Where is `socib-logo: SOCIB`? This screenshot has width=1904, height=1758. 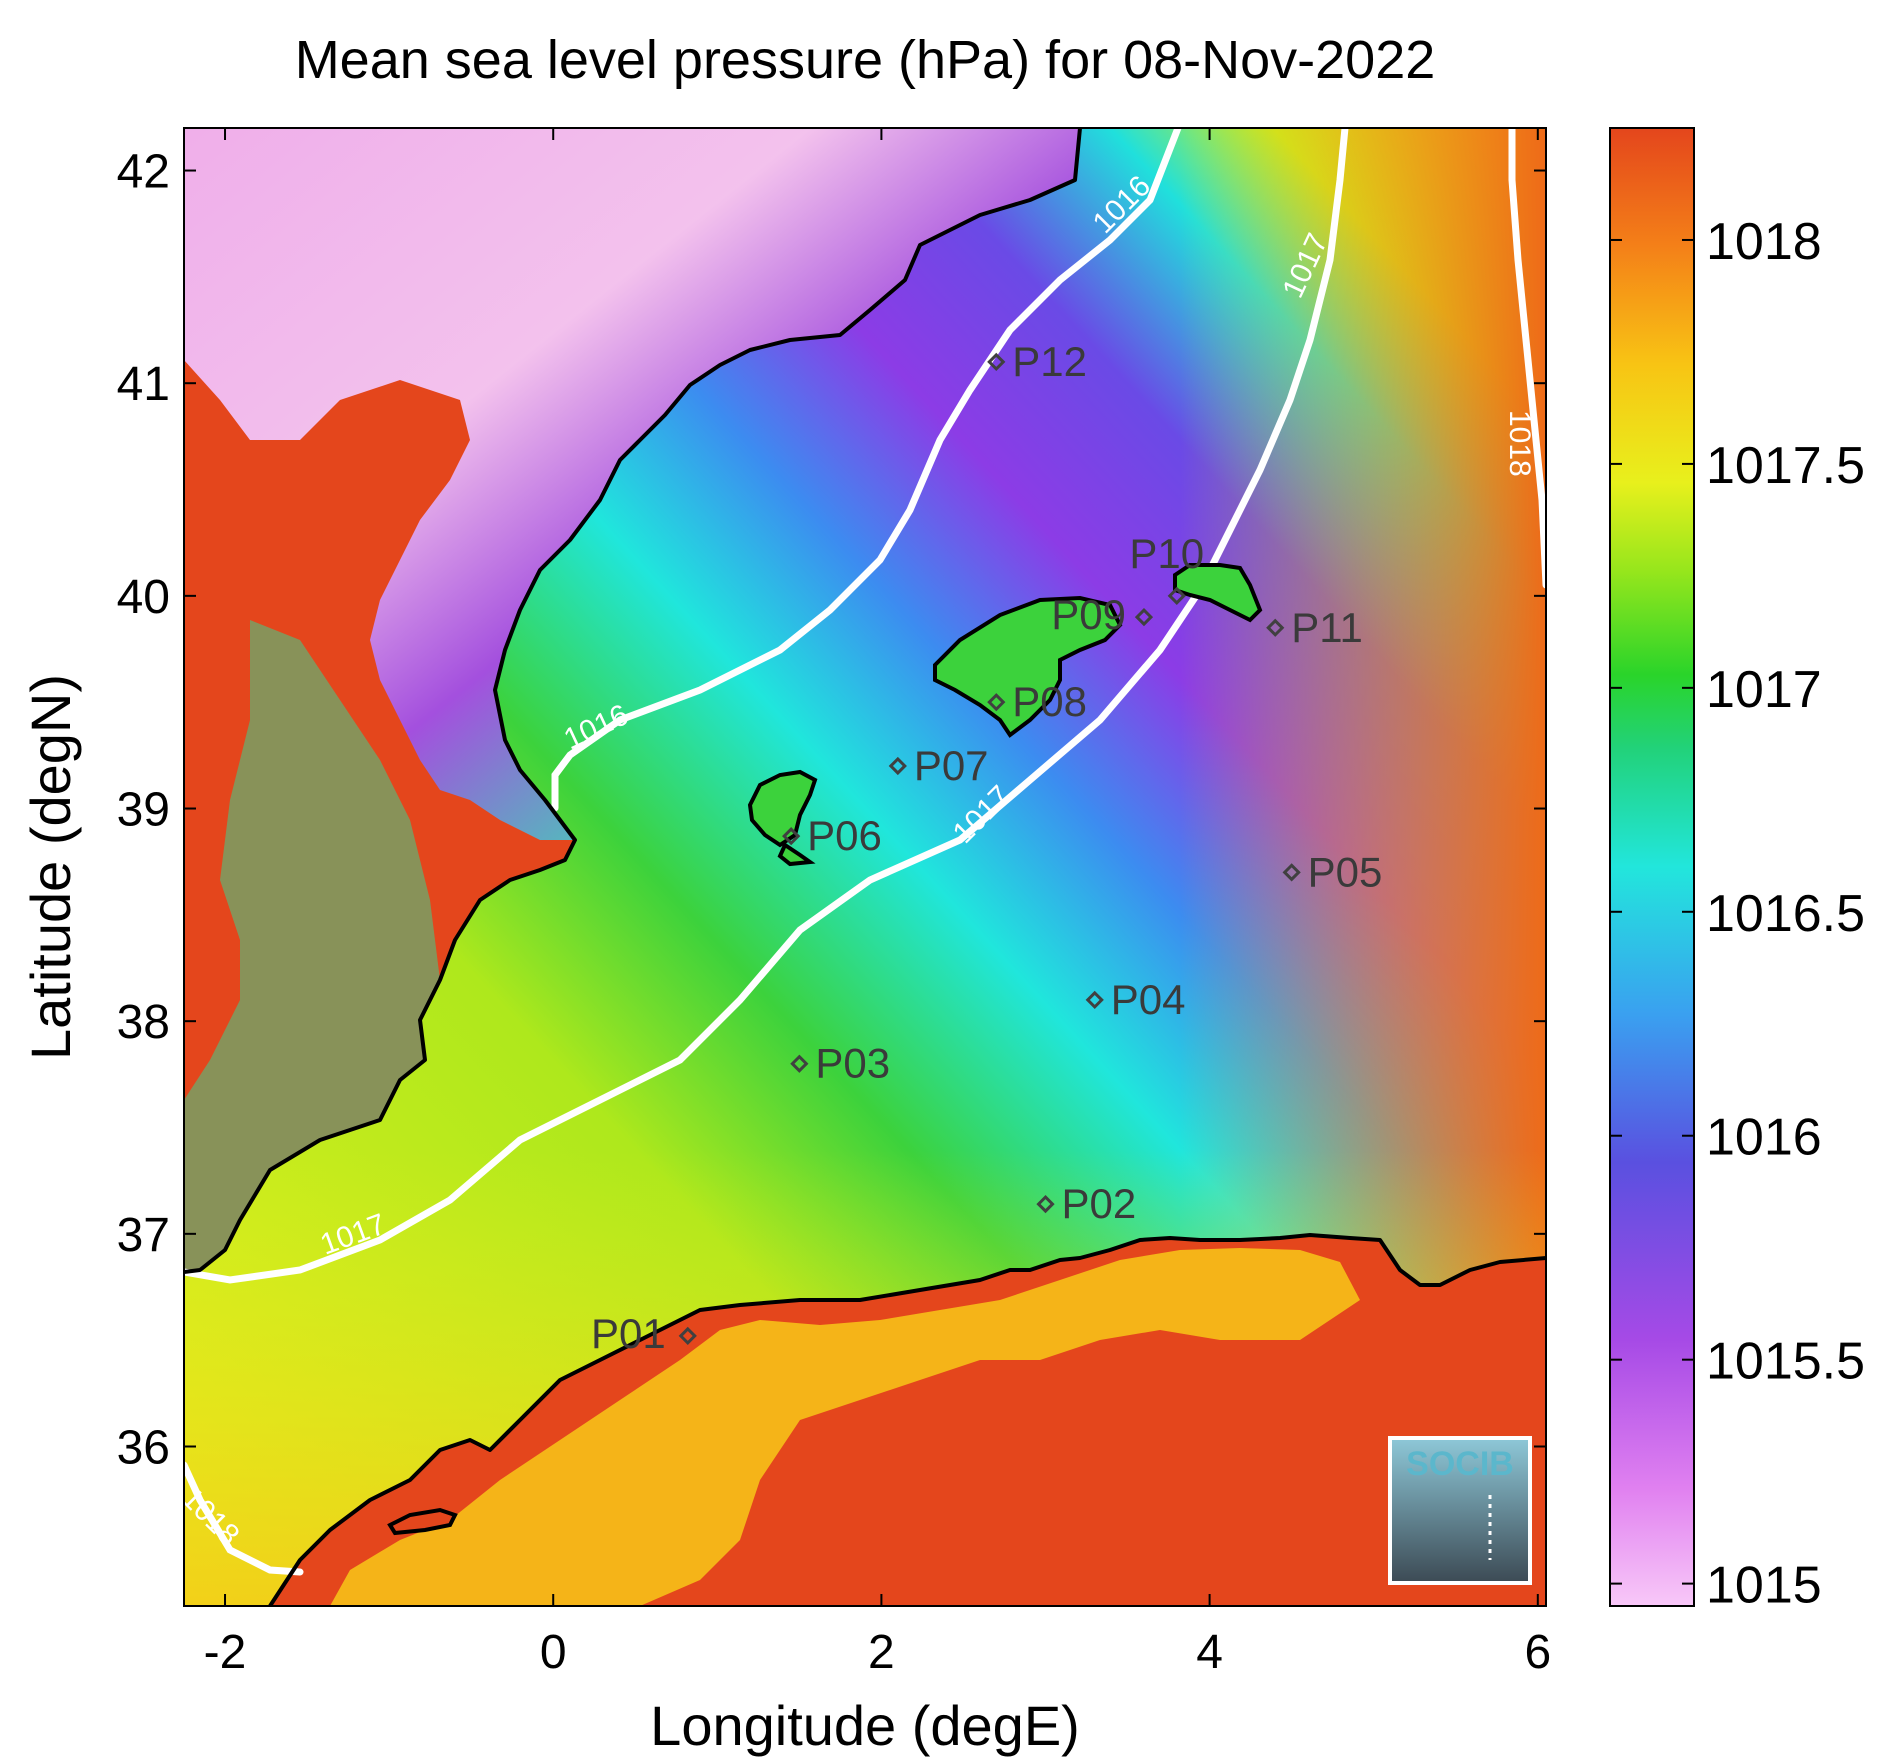
socib-logo: SOCIB is located at coordinates (1460, 1510).